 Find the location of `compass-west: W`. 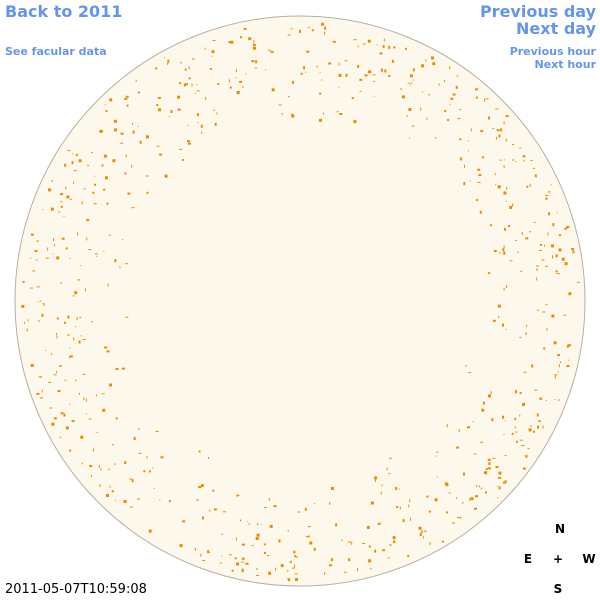

compass-west: W is located at coordinates (589, 559).